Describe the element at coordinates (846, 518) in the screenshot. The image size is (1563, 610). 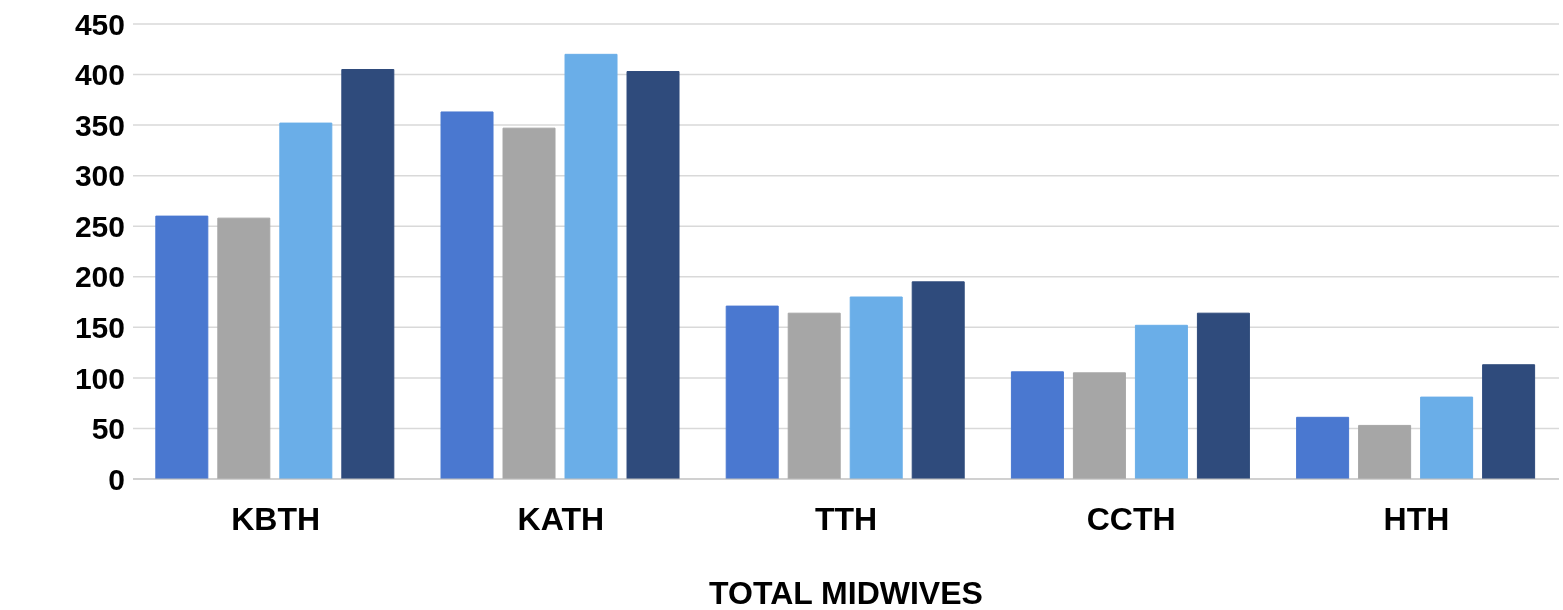
I see `x-tick-label: TTH` at that location.